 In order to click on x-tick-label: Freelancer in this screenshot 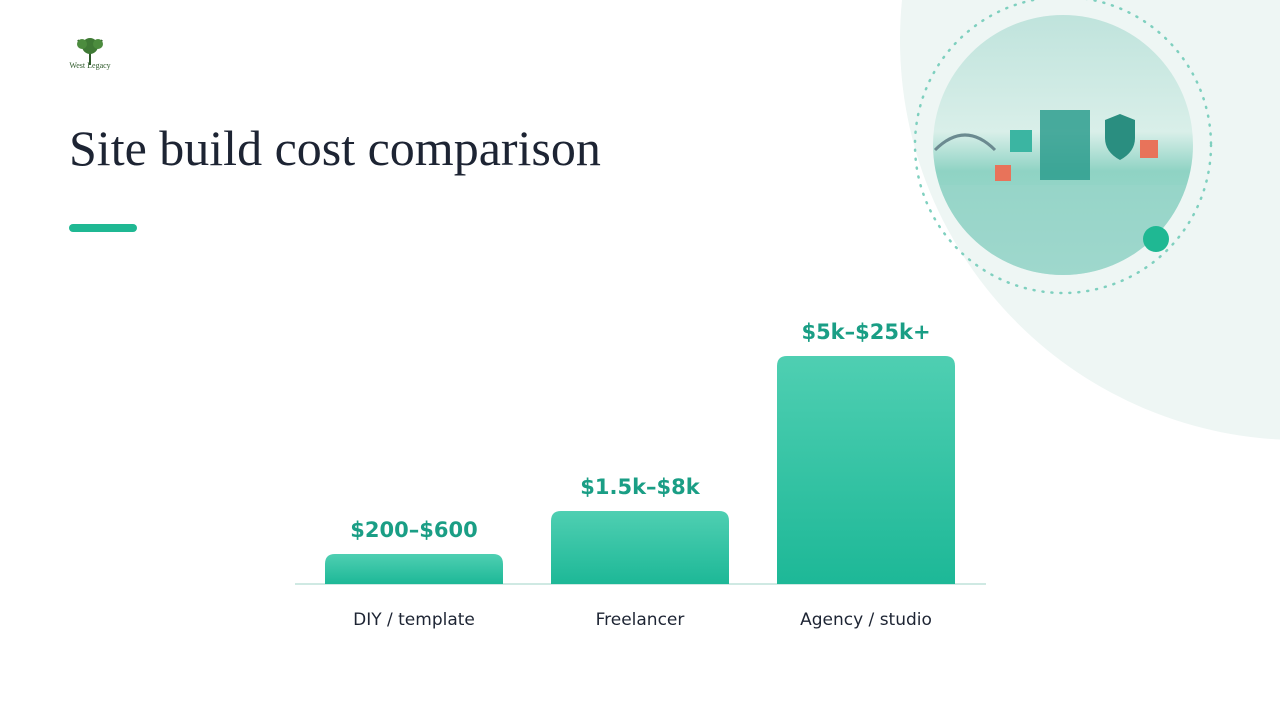, I will do `click(640, 620)`.